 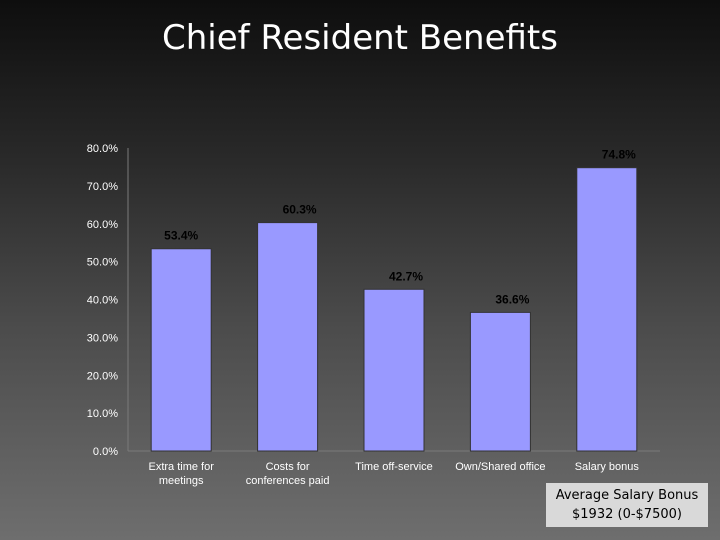 I want to click on data-label: 42.7%, so click(x=406, y=276).